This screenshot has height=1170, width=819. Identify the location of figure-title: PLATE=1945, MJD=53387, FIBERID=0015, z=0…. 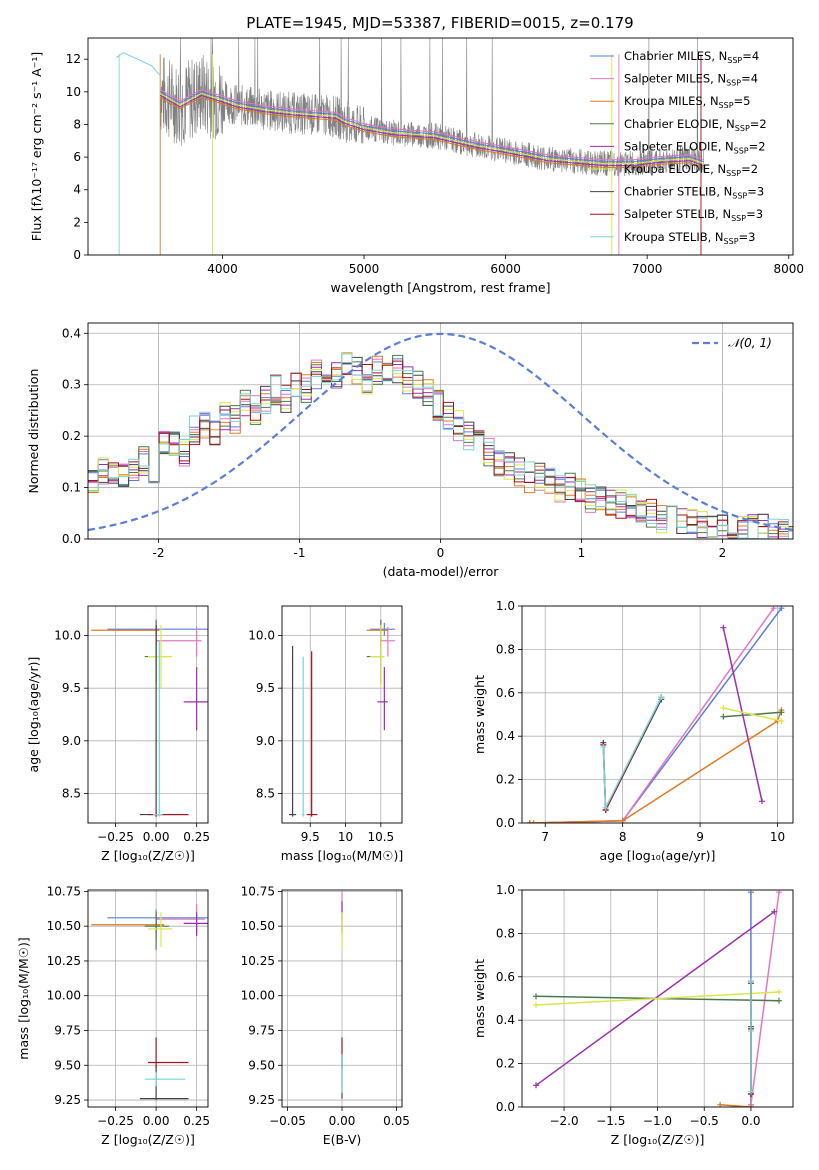
(439, 23).